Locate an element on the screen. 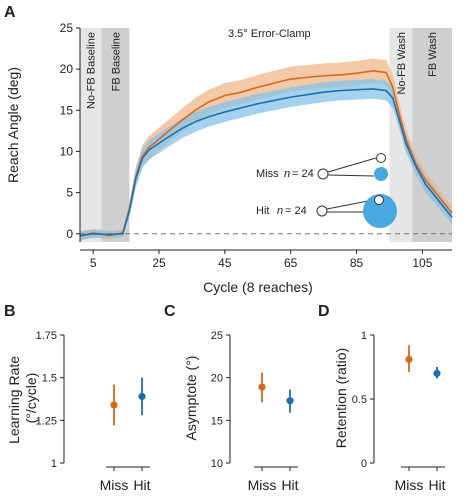  legend-hit: Hit n = 24 is located at coordinates (326, 211).